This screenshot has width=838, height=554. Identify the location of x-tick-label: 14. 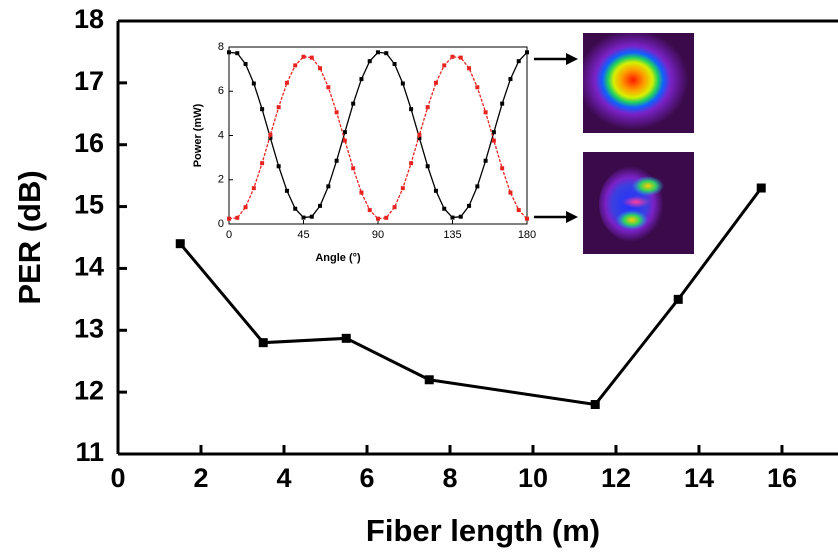
(699, 478).